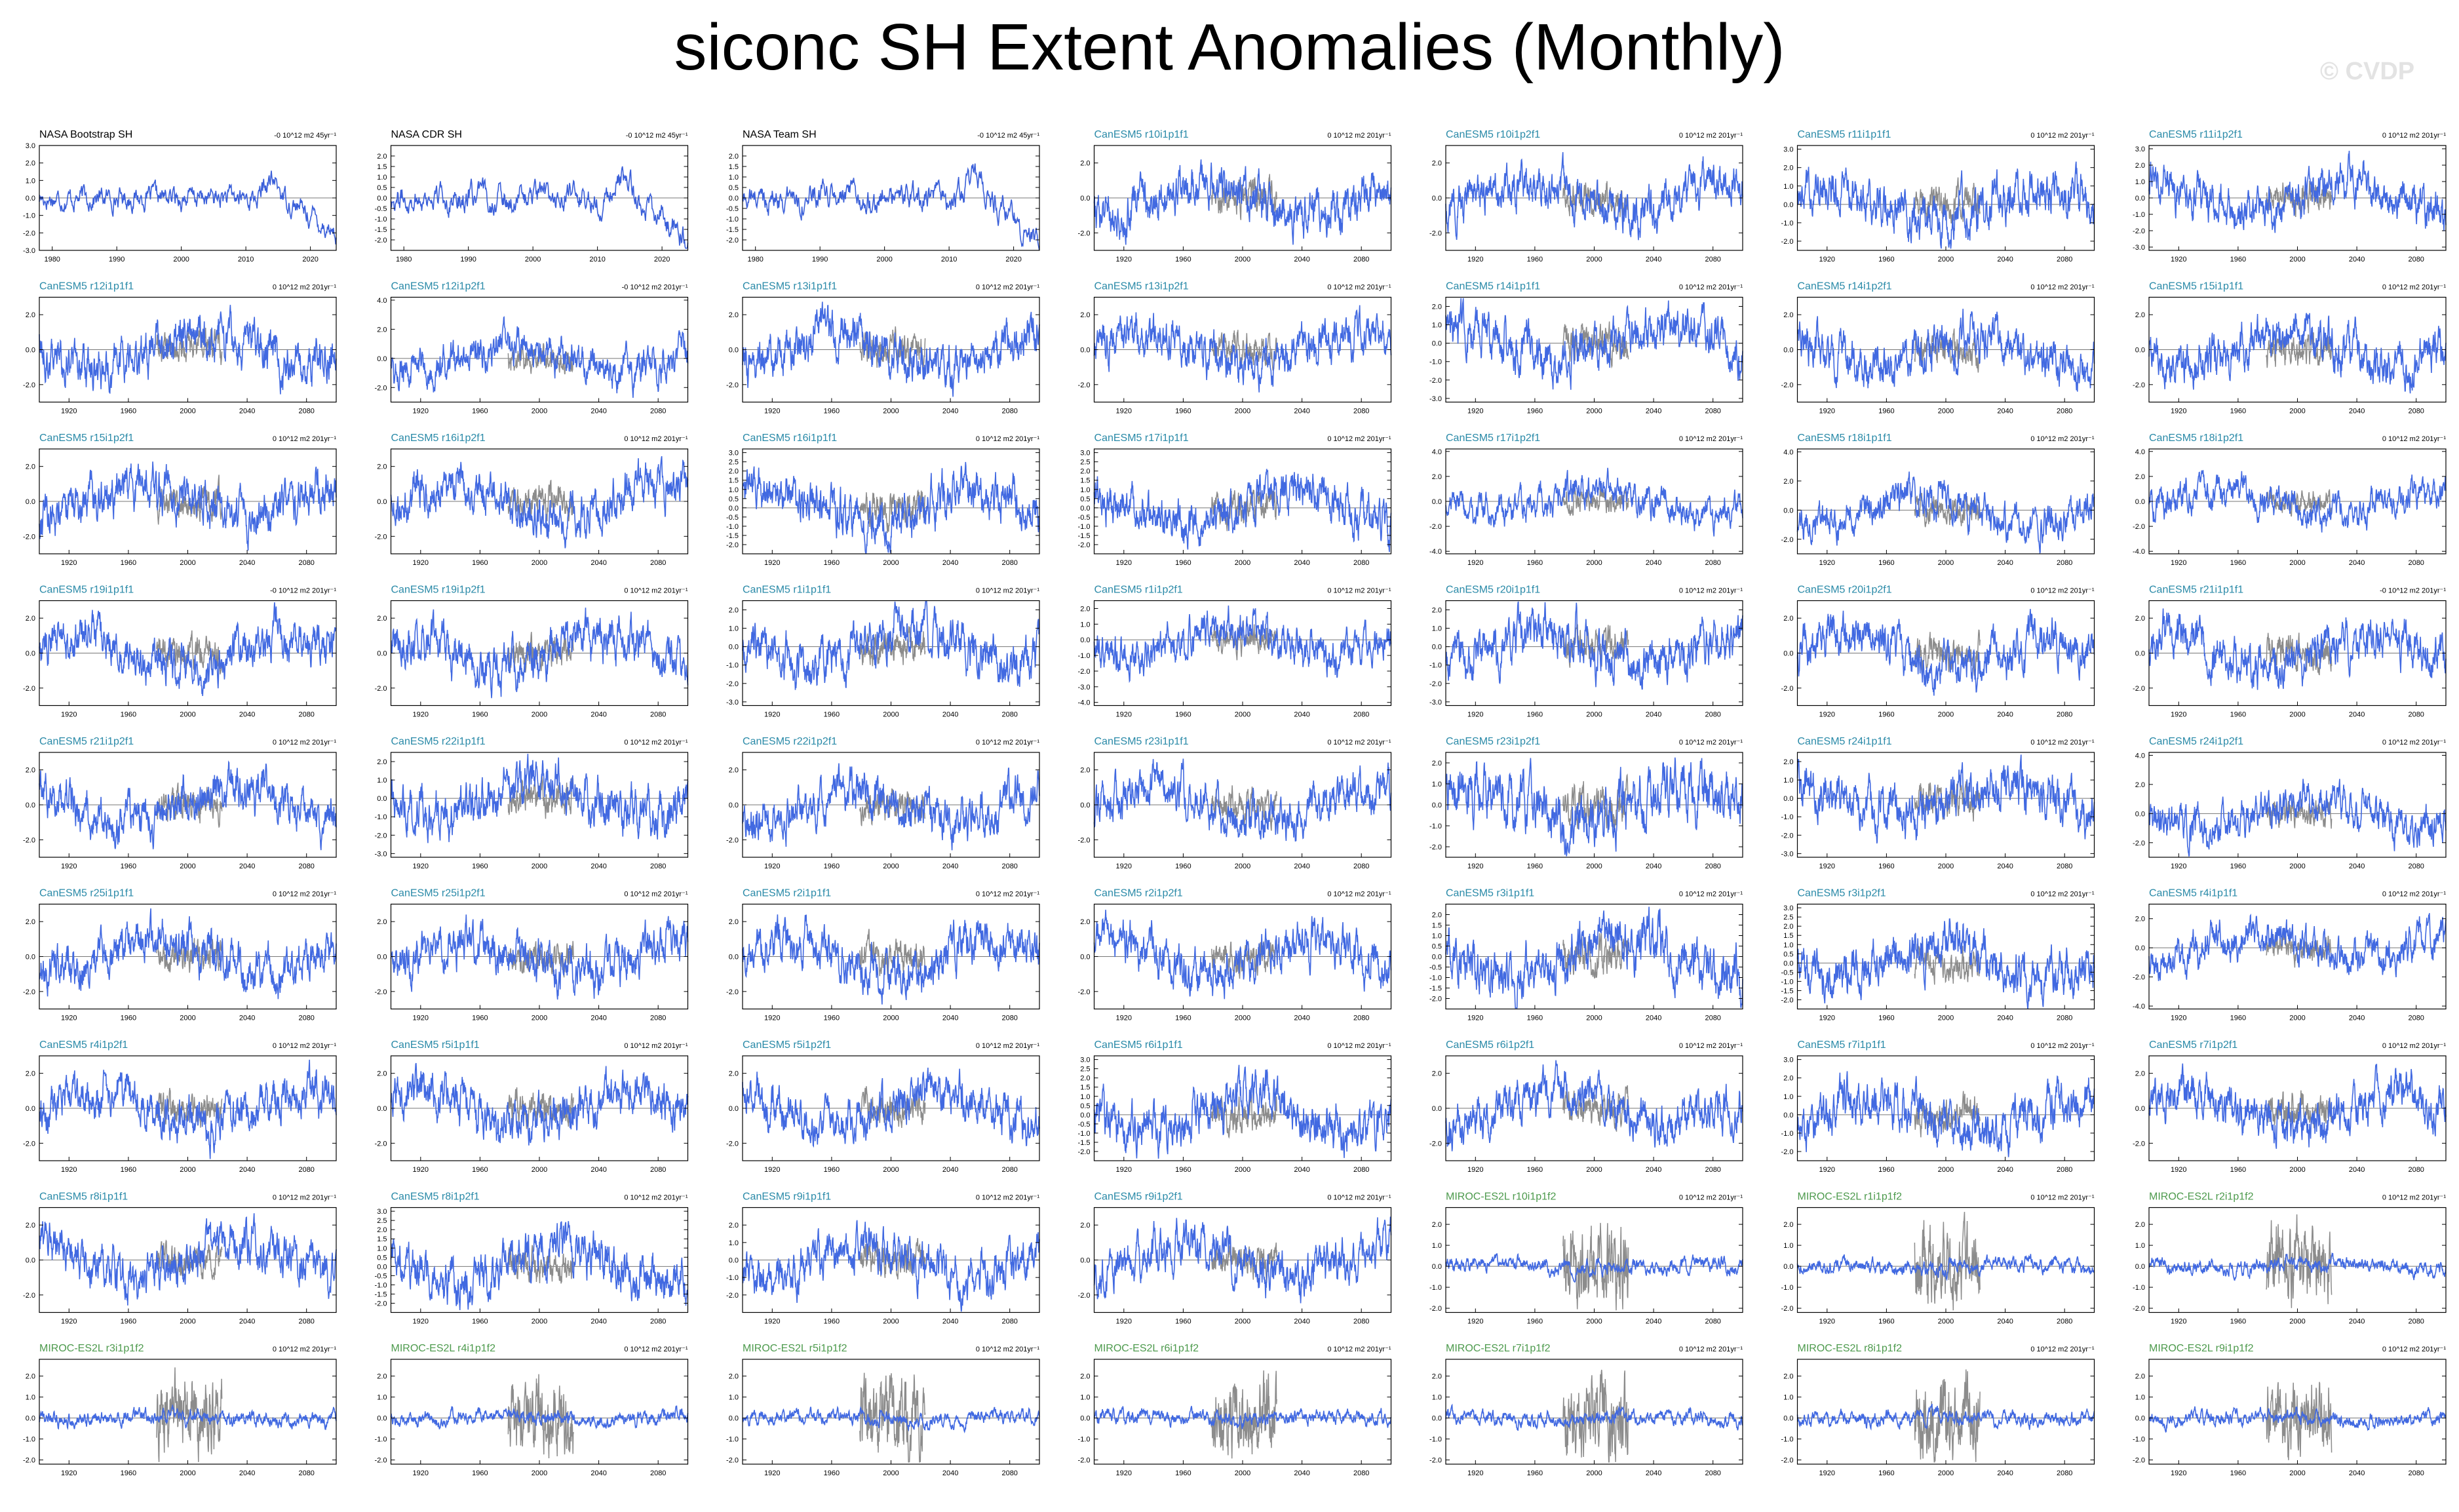 This screenshot has width=2459, height=1512. Describe the element at coordinates (1498, 1348) in the screenshot. I see `panel-title: MIROC-ES2L r7i1p1f2` at that location.